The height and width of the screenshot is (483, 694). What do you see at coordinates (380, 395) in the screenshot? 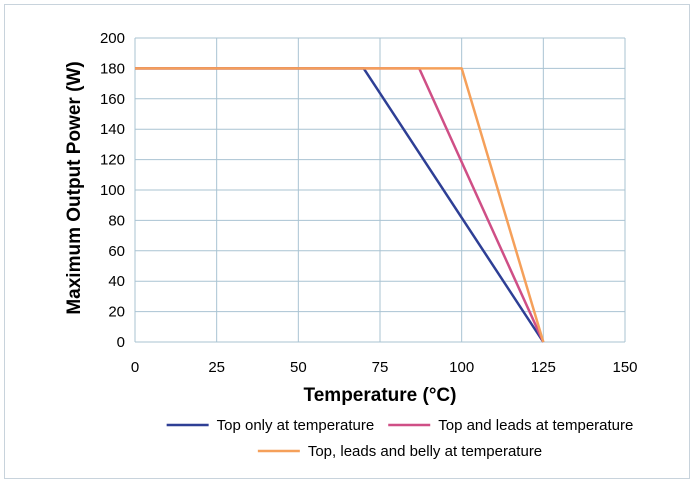
I see `x-axis-label: Temperature (°C)` at bounding box center [380, 395].